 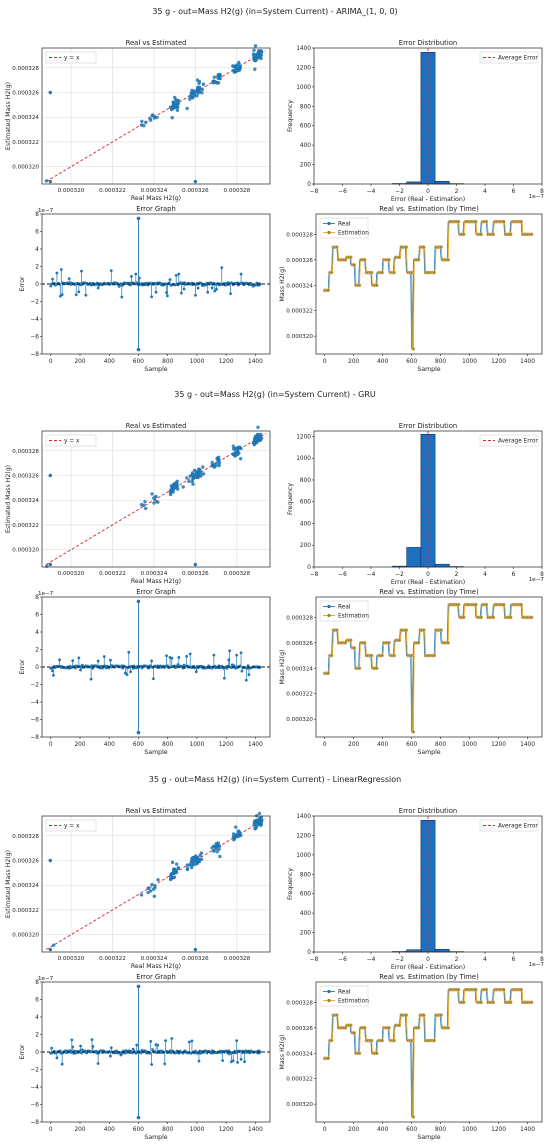 What do you see at coordinates (428, 575) in the screenshot?
I see `x-tick-label: 0` at bounding box center [428, 575].